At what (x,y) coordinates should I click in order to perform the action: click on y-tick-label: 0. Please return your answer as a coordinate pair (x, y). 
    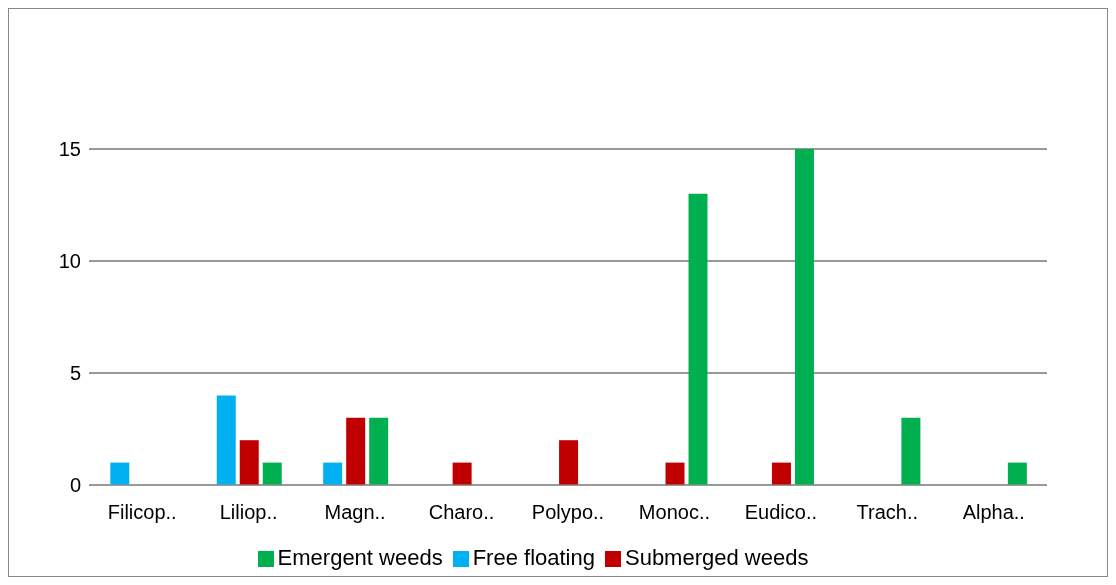
    Looking at the image, I should click on (75, 485).